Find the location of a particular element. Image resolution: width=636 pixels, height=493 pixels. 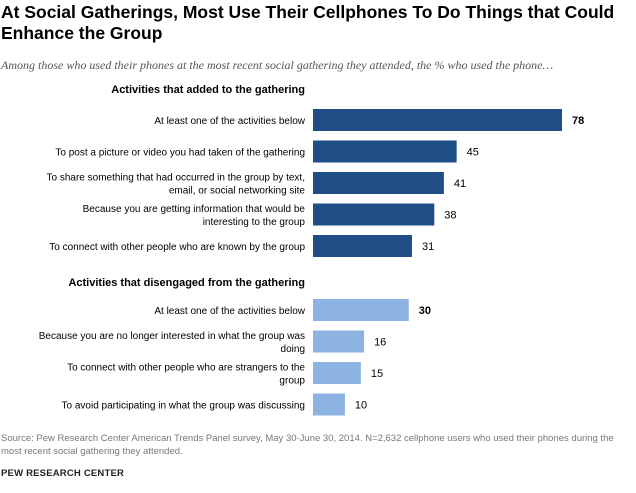

data-label: 41 is located at coordinates (460, 184).